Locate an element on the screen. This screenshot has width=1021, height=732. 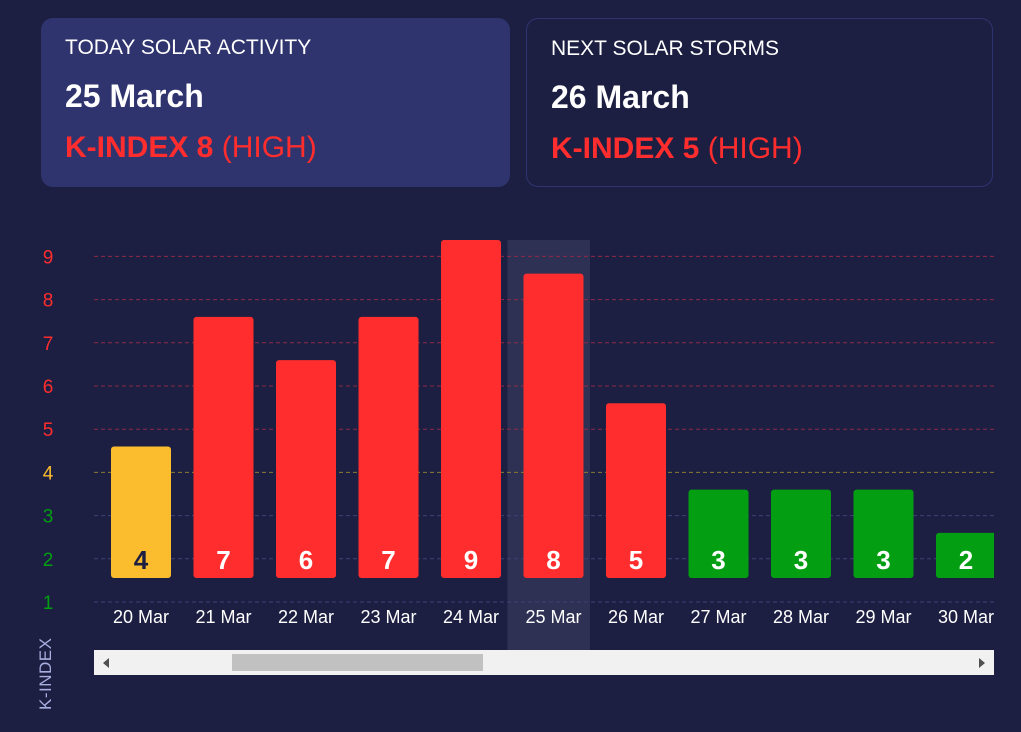
x-tick-label: 25 Mar is located at coordinates (553, 617).